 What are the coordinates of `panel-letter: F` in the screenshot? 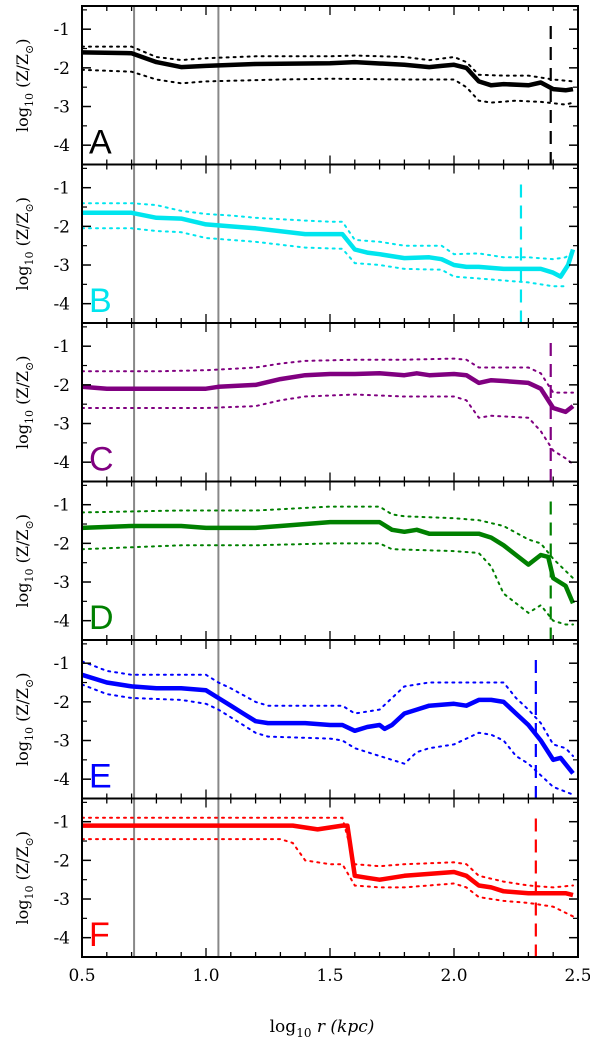 It's located at (99, 935).